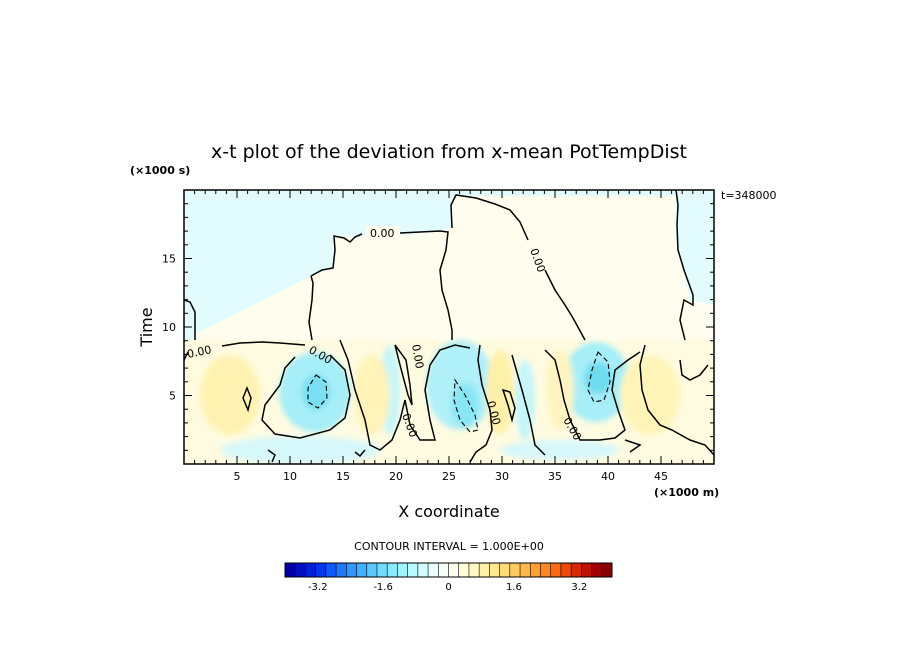  Describe the element at coordinates (169, 327) in the screenshot. I see `y-tick-label: 10` at that location.